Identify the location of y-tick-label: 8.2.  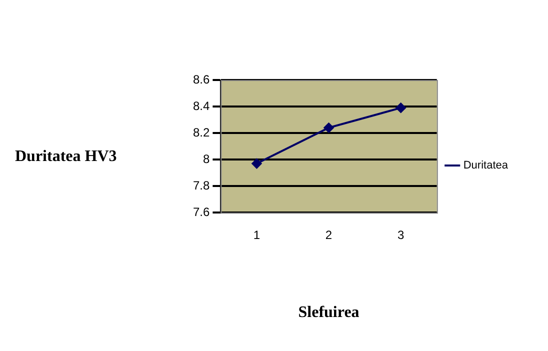
(201, 132).